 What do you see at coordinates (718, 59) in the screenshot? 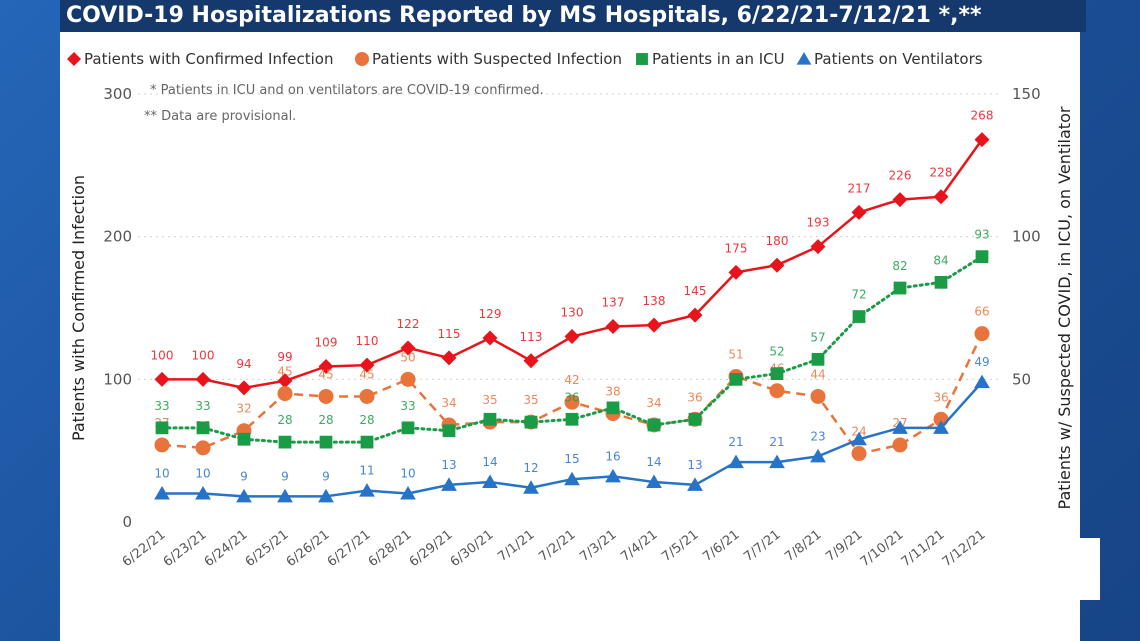
I see `legend-entry: Patients in an ICU` at bounding box center [718, 59].